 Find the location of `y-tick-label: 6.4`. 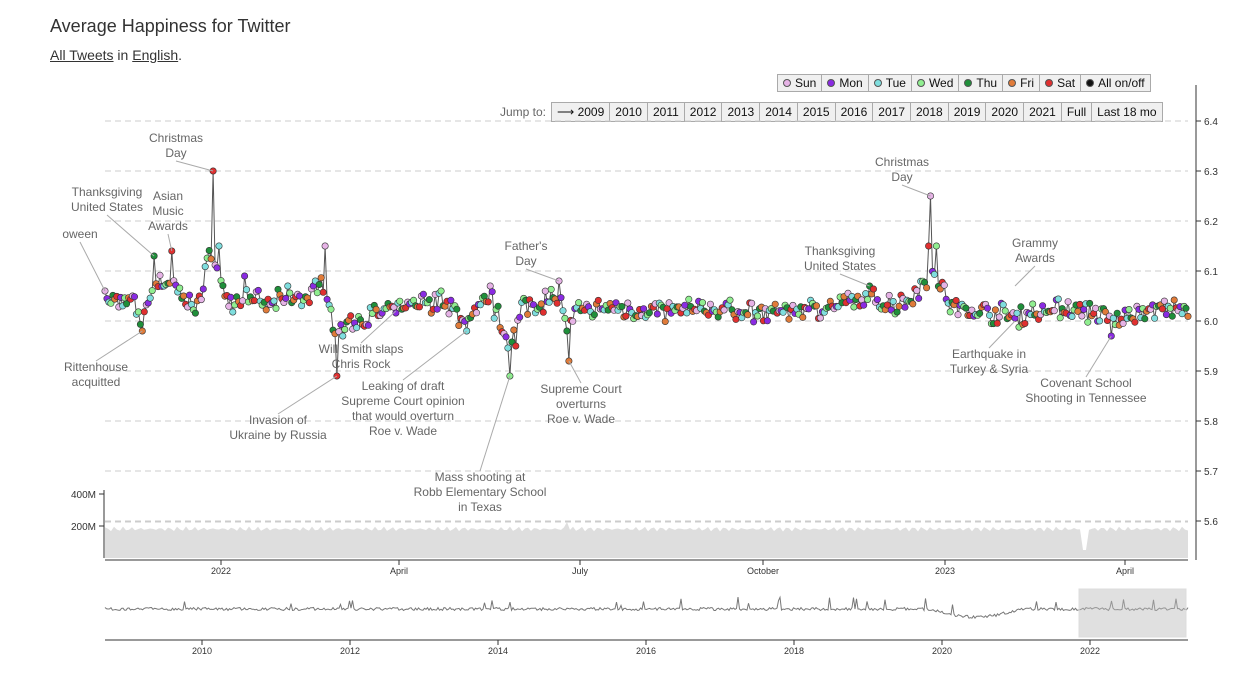

y-tick-label: 6.4 is located at coordinates (1211, 122).